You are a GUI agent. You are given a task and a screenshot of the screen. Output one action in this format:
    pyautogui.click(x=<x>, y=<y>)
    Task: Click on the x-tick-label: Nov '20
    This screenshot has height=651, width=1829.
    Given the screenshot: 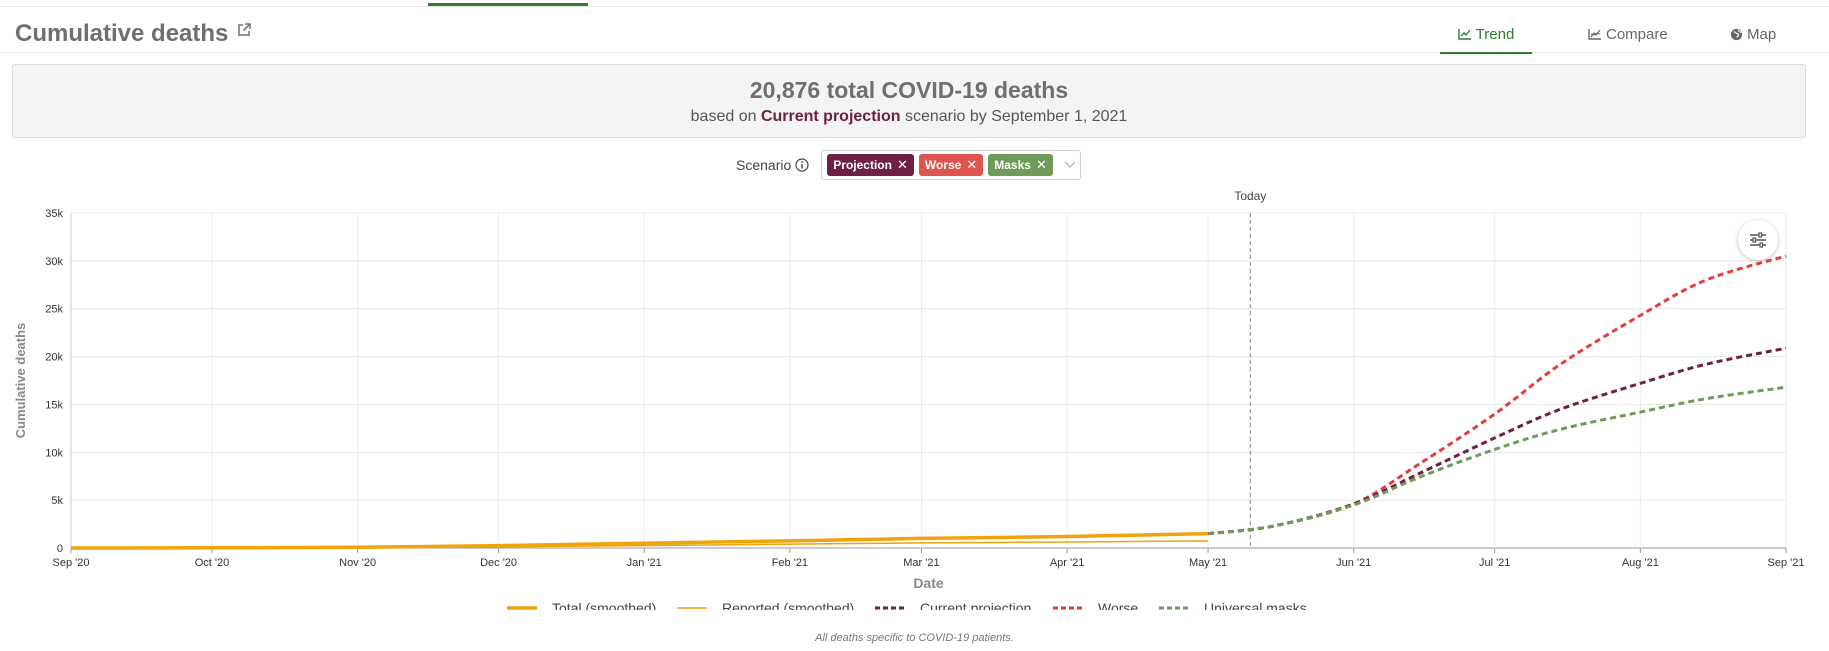 What is the action you would take?
    pyautogui.click(x=357, y=563)
    